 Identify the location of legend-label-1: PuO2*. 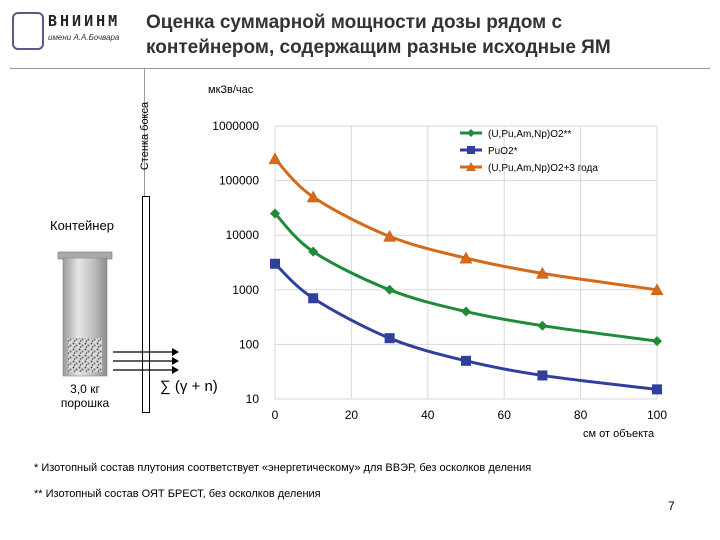
(503, 151).